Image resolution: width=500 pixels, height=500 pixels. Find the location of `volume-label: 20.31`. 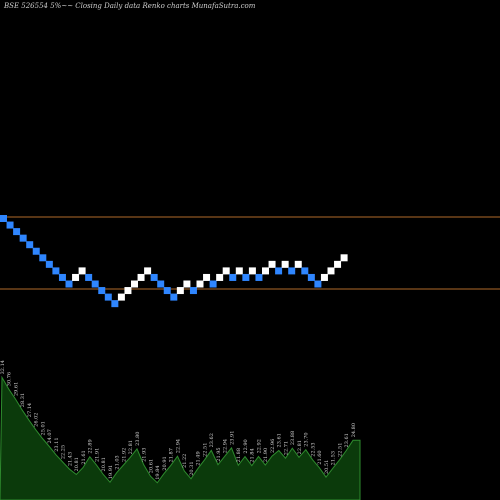

volume-label: 20.31 is located at coordinates (192, 468).